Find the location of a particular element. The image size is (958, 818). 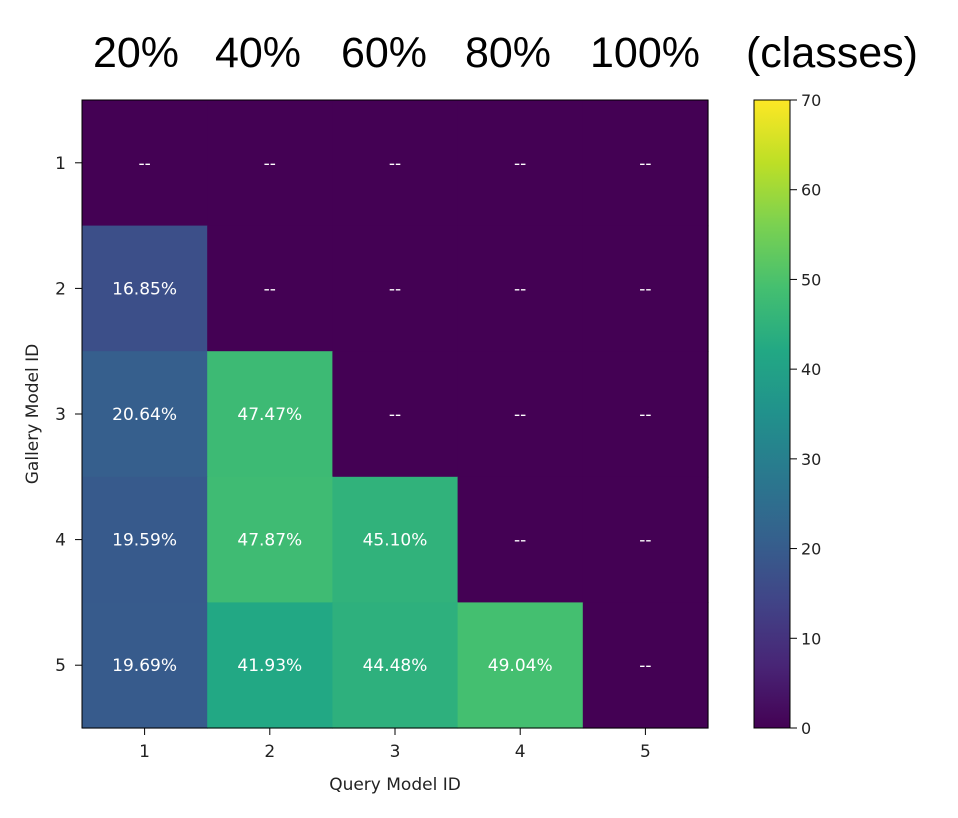

column-headers: 20% 40% 60% 80% 100% (classes) is located at coordinates (505, 53).